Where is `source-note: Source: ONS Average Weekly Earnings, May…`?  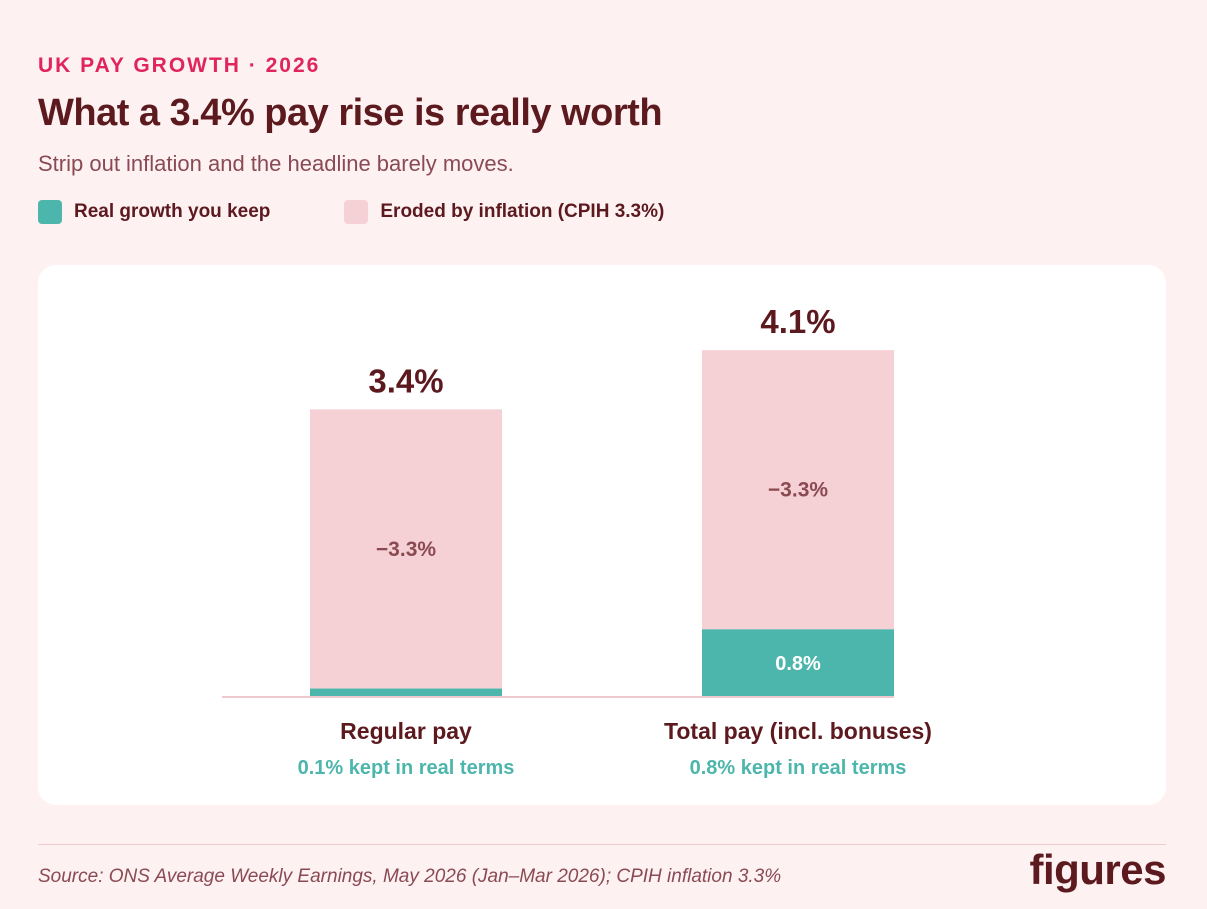 source-note: Source: ONS Average Weekly Earnings, May… is located at coordinates (410, 876).